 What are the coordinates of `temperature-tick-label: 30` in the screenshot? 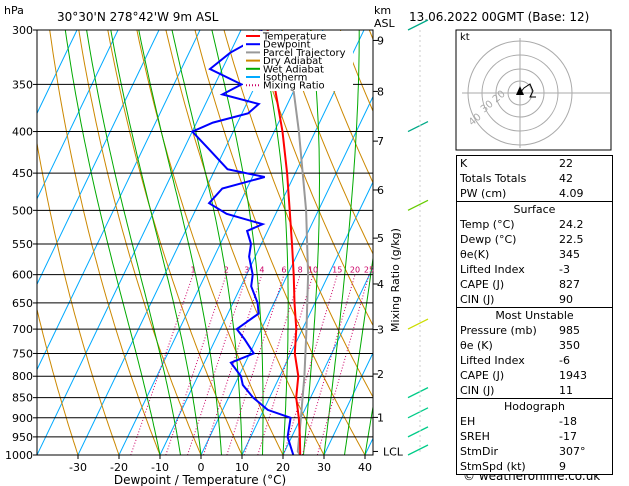 It's located at (324, 467).